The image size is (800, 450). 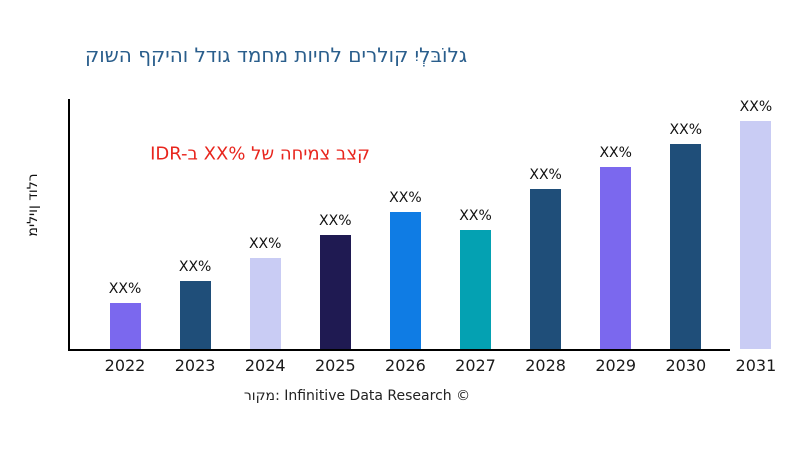 I want to click on bar-value-label-2026: XX%, so click(x=405, y=198).